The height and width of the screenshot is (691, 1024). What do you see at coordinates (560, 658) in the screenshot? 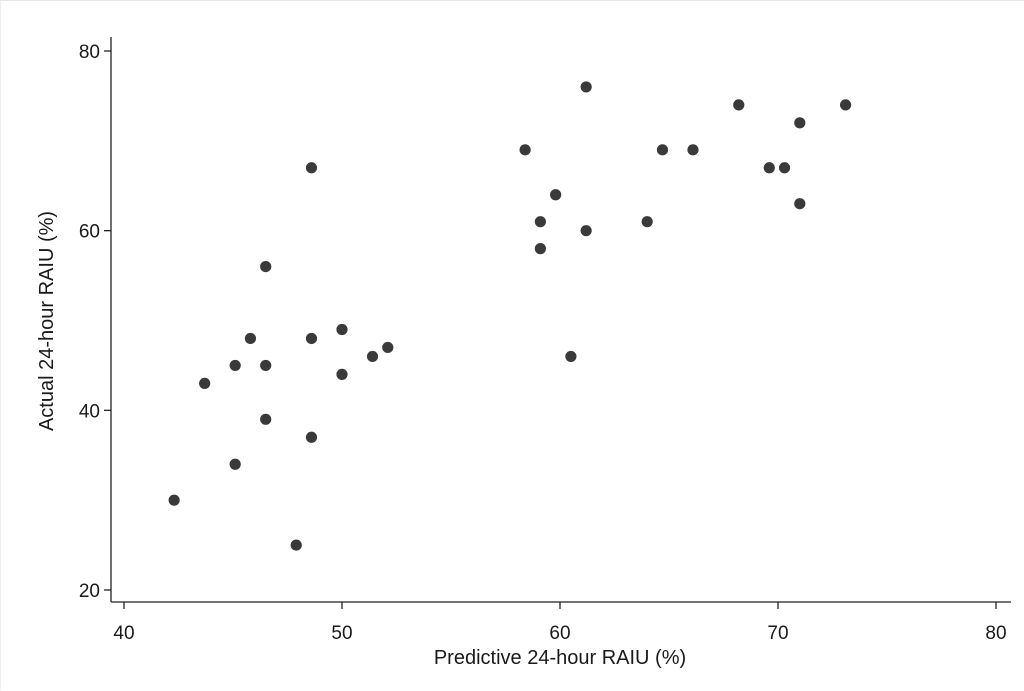
I see `x-axis-title: Predictive 24-hour RAIU (%)` at bounding box center [560, 658].